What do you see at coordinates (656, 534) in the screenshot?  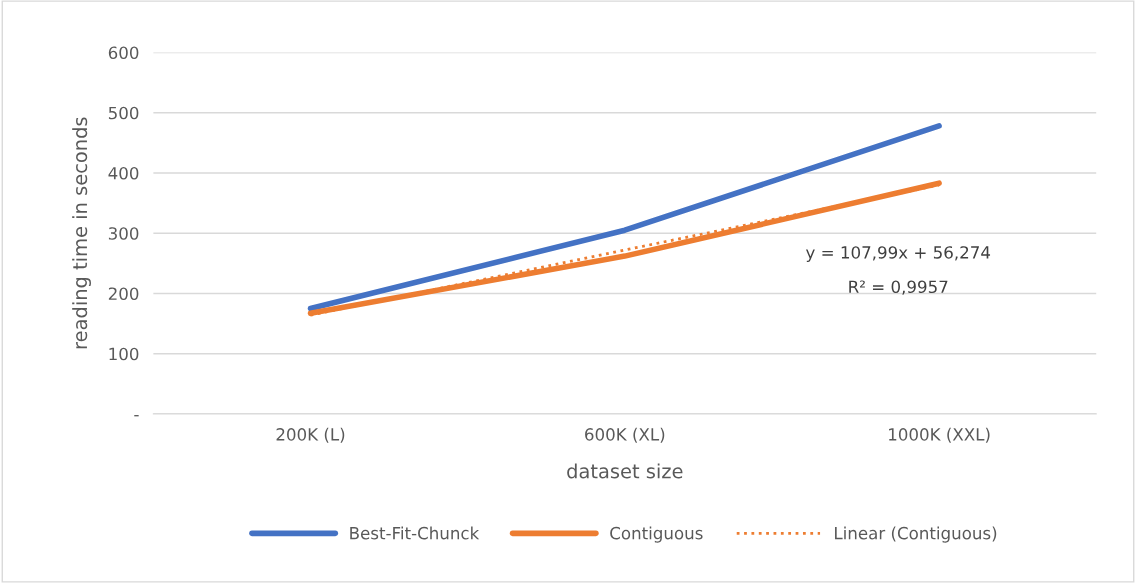 I see `legend-label: Contiguous` at bounding box center [656, 534].